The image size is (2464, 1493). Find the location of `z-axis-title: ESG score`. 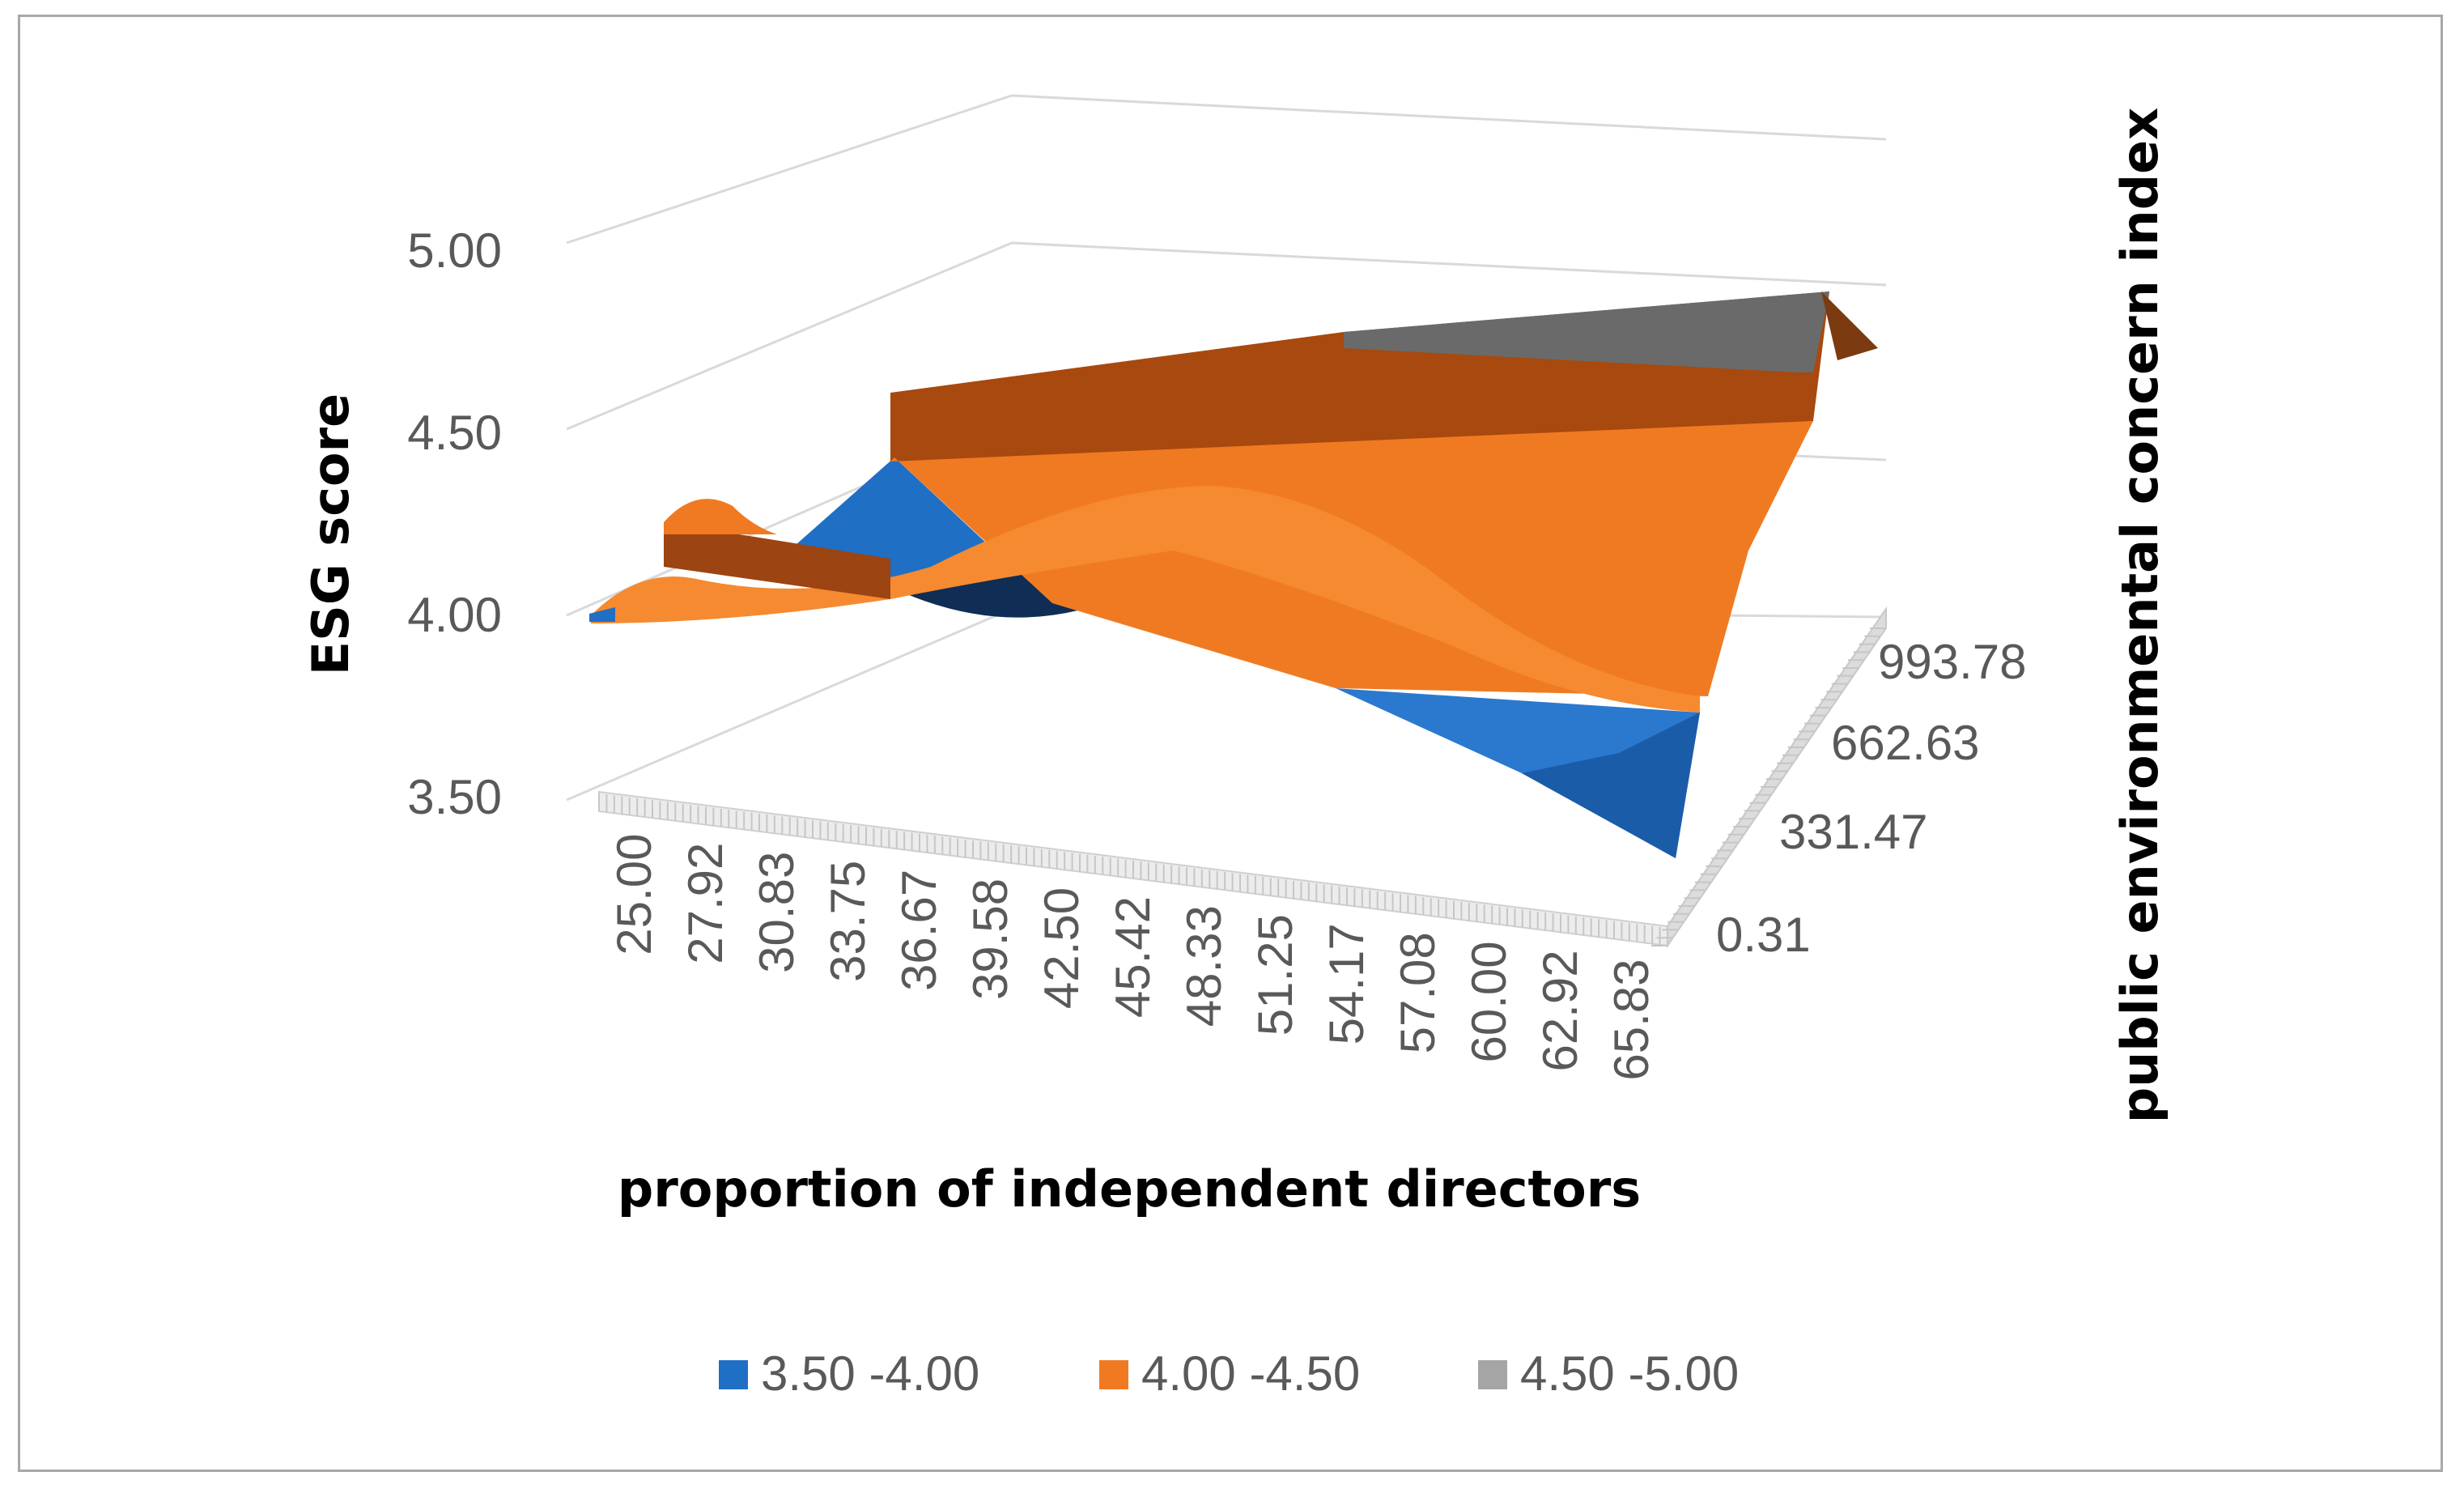

z-axis-title: ESG score is located at coordinates (331, 534).